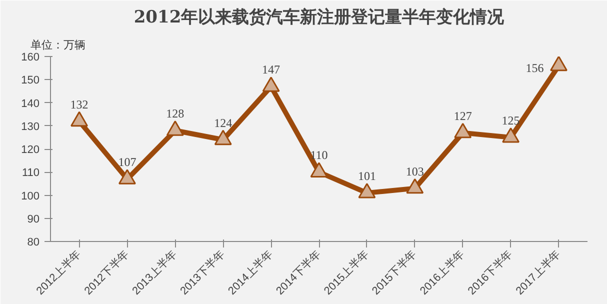  Describe the element at coordinates (30, 196) in the screenshot. I see `y-tick-label: 100` at that location.